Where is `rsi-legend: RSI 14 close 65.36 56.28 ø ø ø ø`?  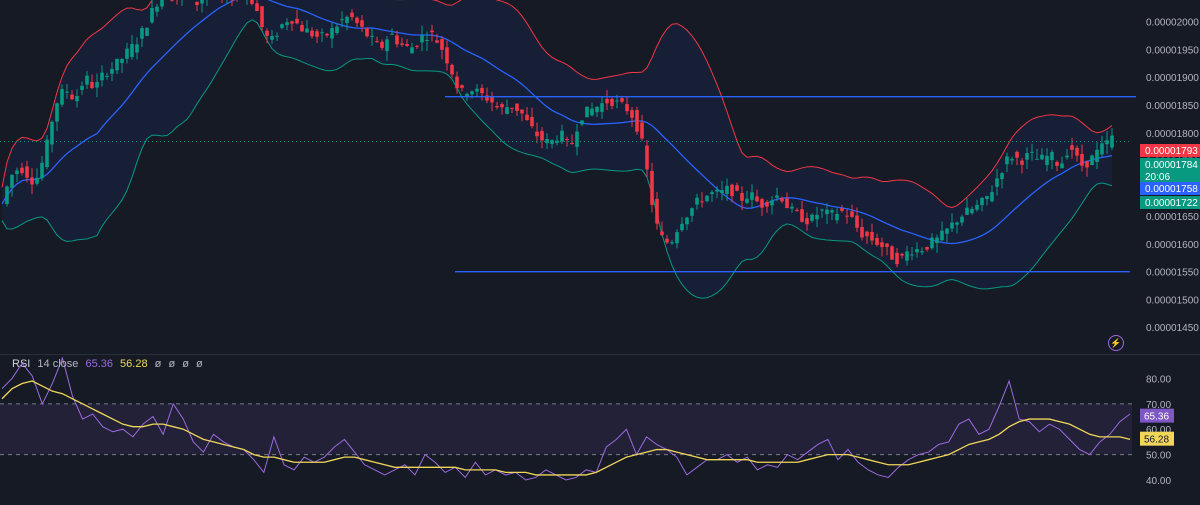 rsi-legend: RSI 14 close 65.36 56.28 ø ø ø ø is located at coordinates (109, 364).